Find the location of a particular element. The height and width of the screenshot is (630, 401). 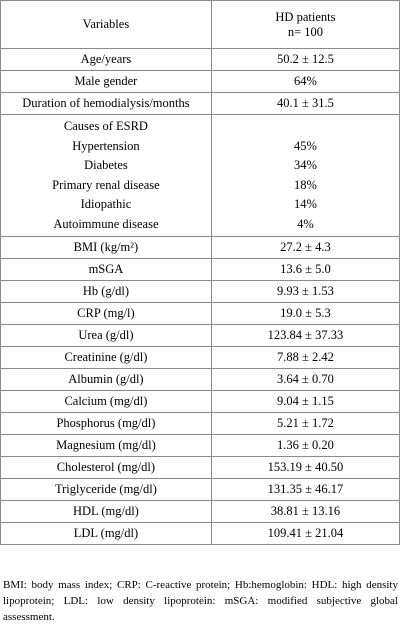

variable-label: Phosphorus (mg/dl) is located at coordinates (106, 423).